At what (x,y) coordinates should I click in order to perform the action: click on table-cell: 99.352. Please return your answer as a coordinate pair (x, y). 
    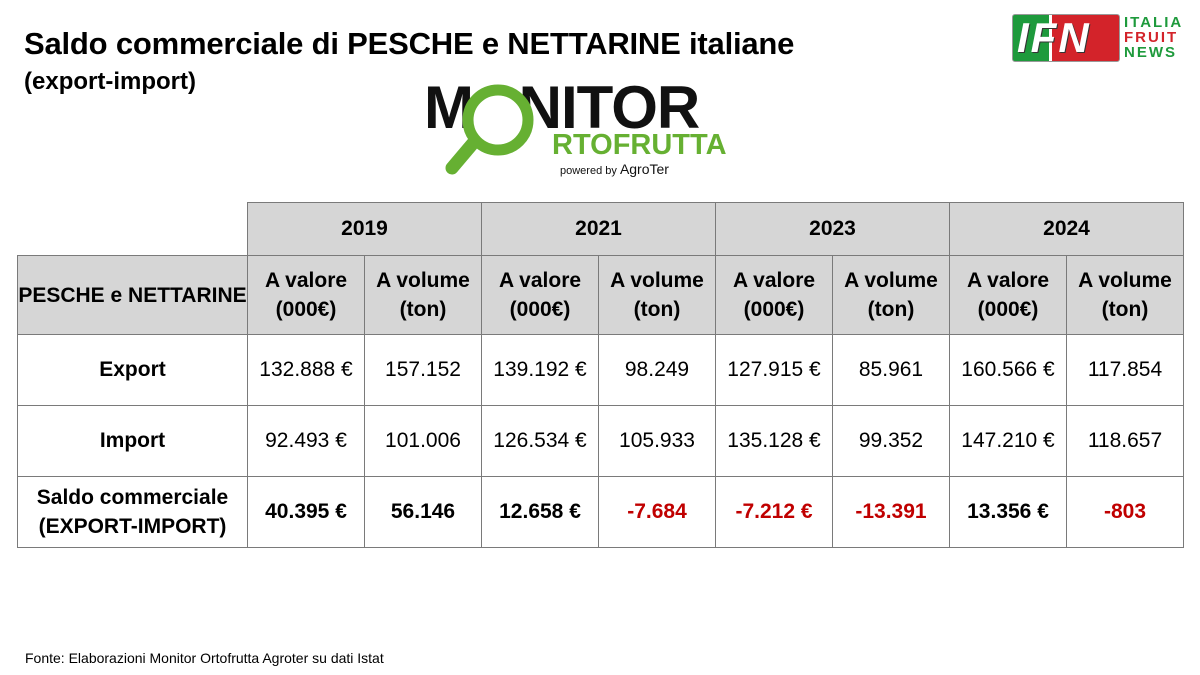
    Looking at the image, I should click on (891, 441).